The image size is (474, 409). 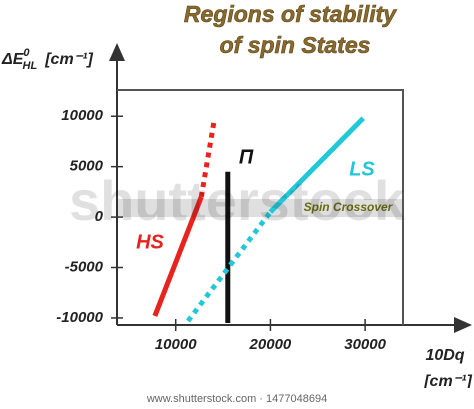 I want to click on crossover-band, so click(x=260, y=208).